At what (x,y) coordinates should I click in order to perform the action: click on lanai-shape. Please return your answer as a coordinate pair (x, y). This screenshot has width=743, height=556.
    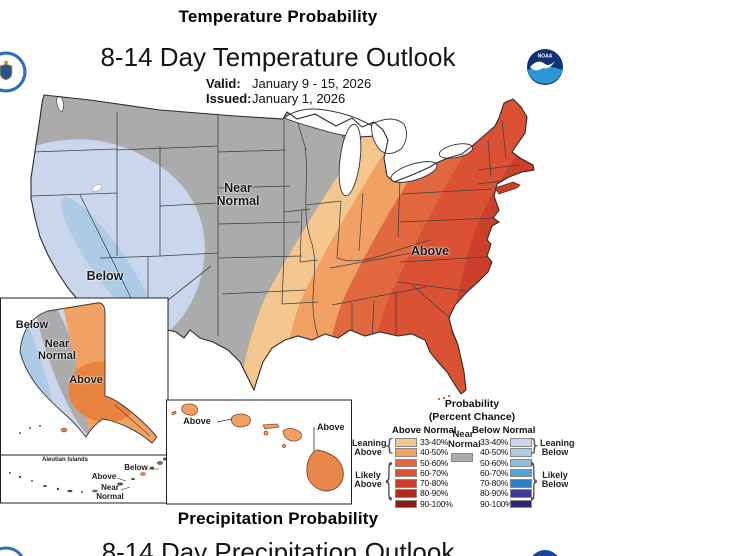
    Looking at the image, I should click on (266, 433).